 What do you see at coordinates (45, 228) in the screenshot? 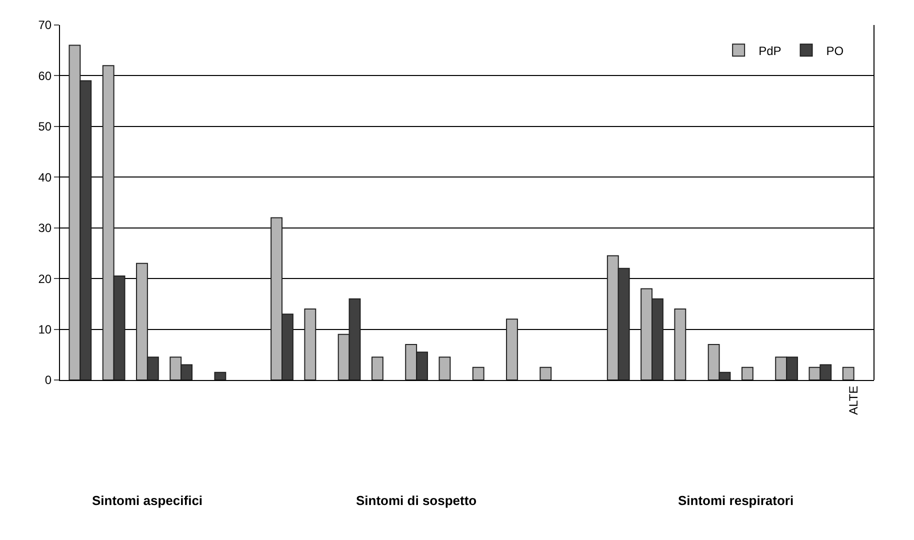
I see `y-tick-label: 30` at bounding box center [45, 228].